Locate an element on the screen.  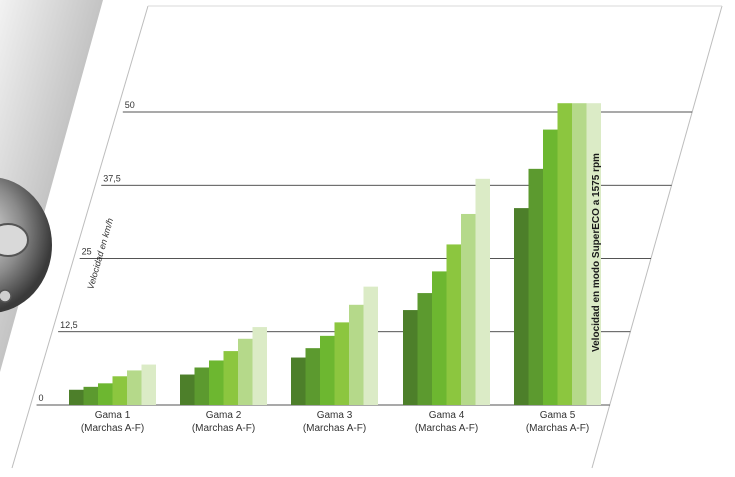
x-category-label: Gama 4 is located at coordinates (447, 415).